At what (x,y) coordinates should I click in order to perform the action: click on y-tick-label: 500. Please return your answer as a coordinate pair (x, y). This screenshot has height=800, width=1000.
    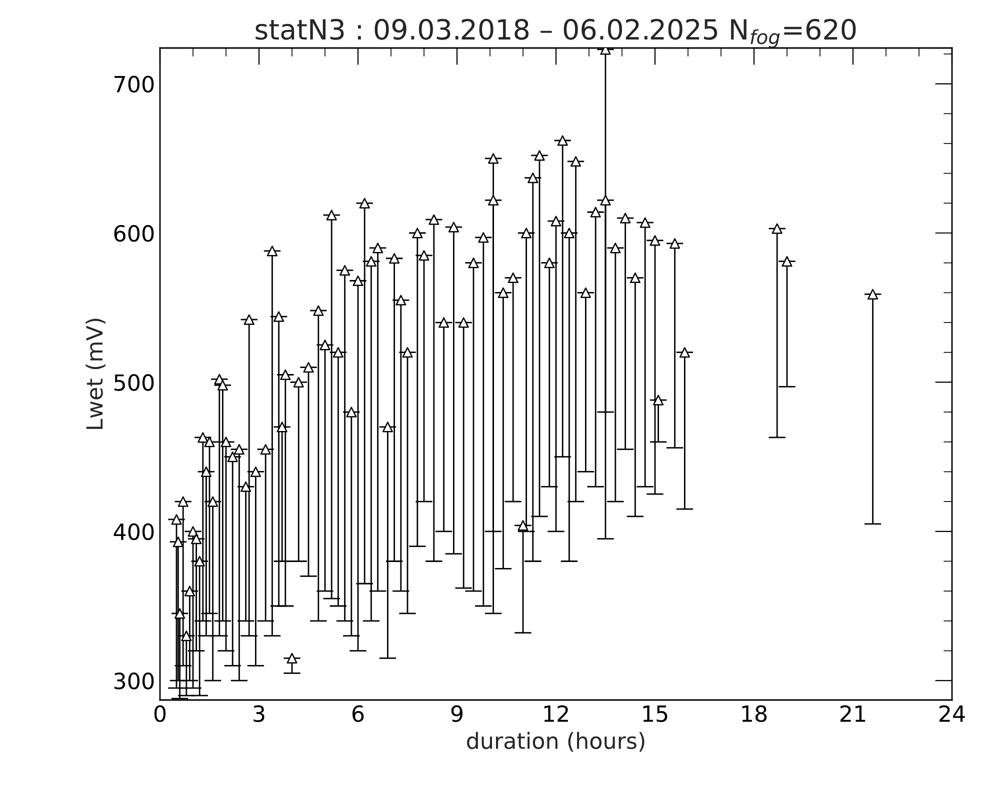
    Looking at the image, I should click on (134, 382).